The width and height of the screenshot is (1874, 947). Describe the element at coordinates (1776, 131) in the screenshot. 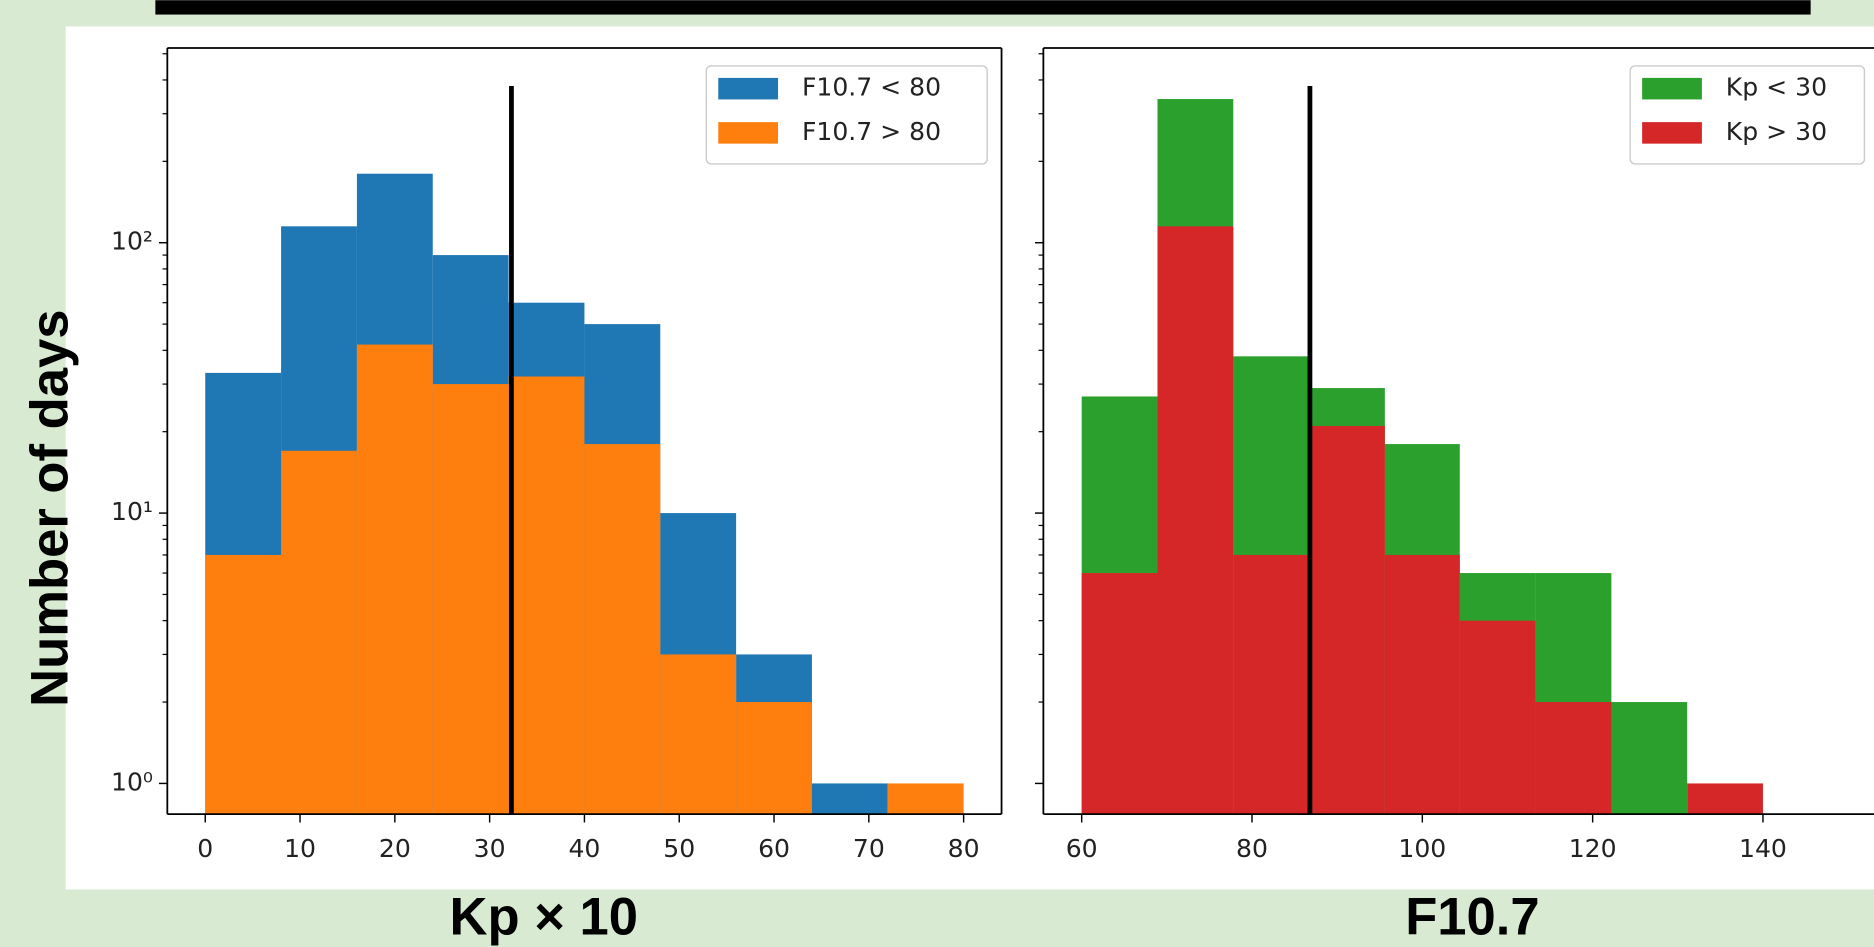

I see `legend-label: Kp > 30` at that location.